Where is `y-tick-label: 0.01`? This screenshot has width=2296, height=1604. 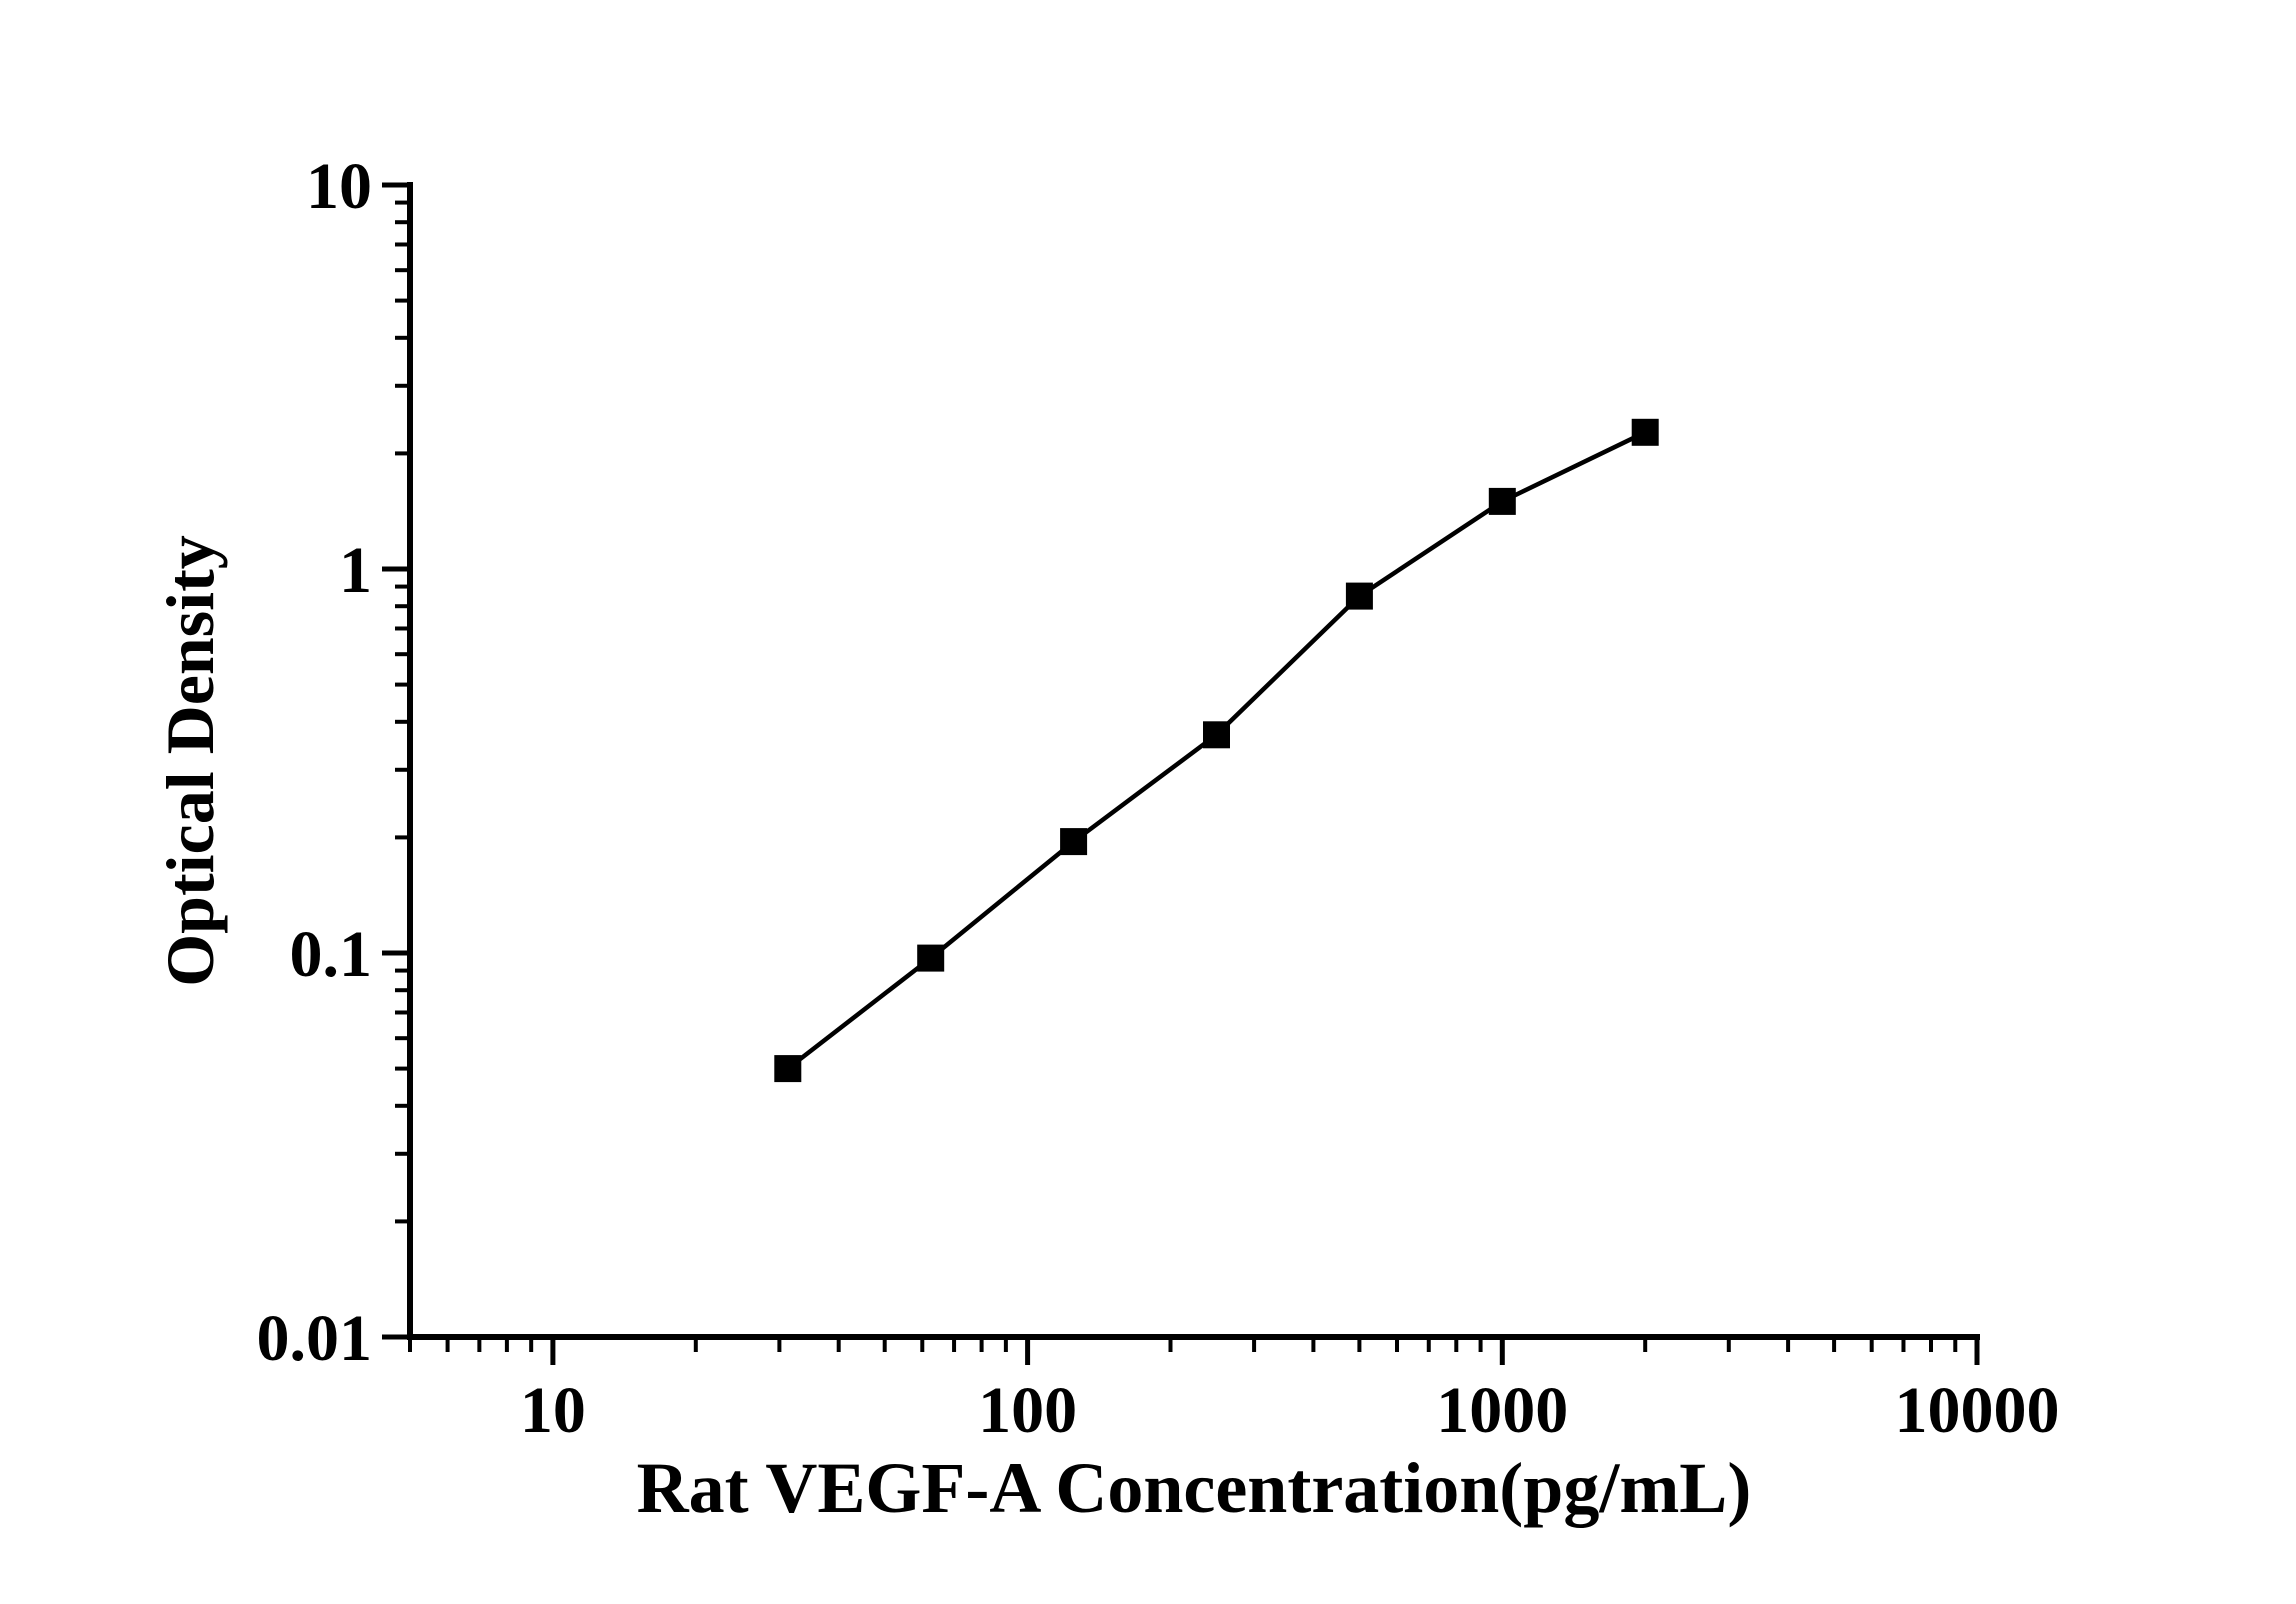 y-tick-label: 0.01 is located at coordinates (315, 1338).